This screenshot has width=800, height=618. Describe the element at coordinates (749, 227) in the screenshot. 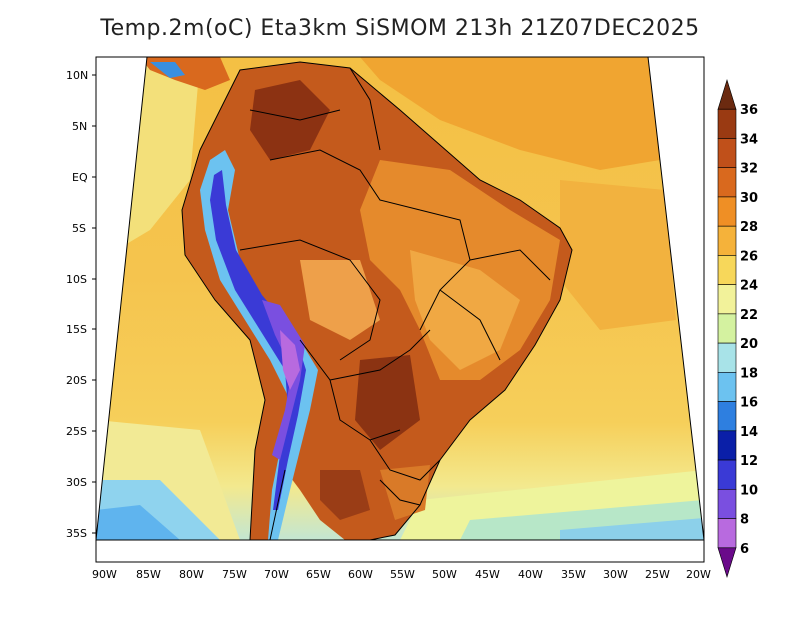

I see `colorbar-label: 28` at that location.